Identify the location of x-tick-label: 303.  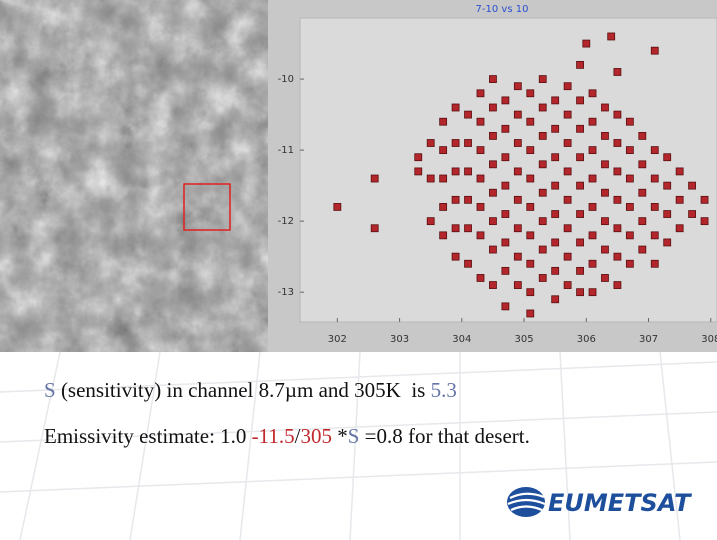
(399, 339).